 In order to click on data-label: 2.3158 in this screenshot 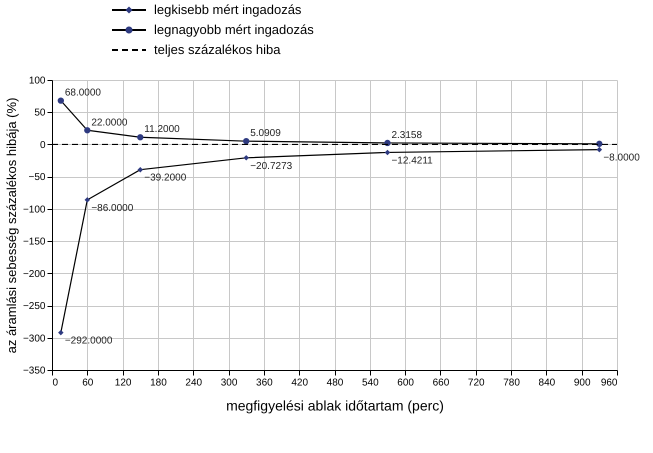, I will do `click(406, 135)`.